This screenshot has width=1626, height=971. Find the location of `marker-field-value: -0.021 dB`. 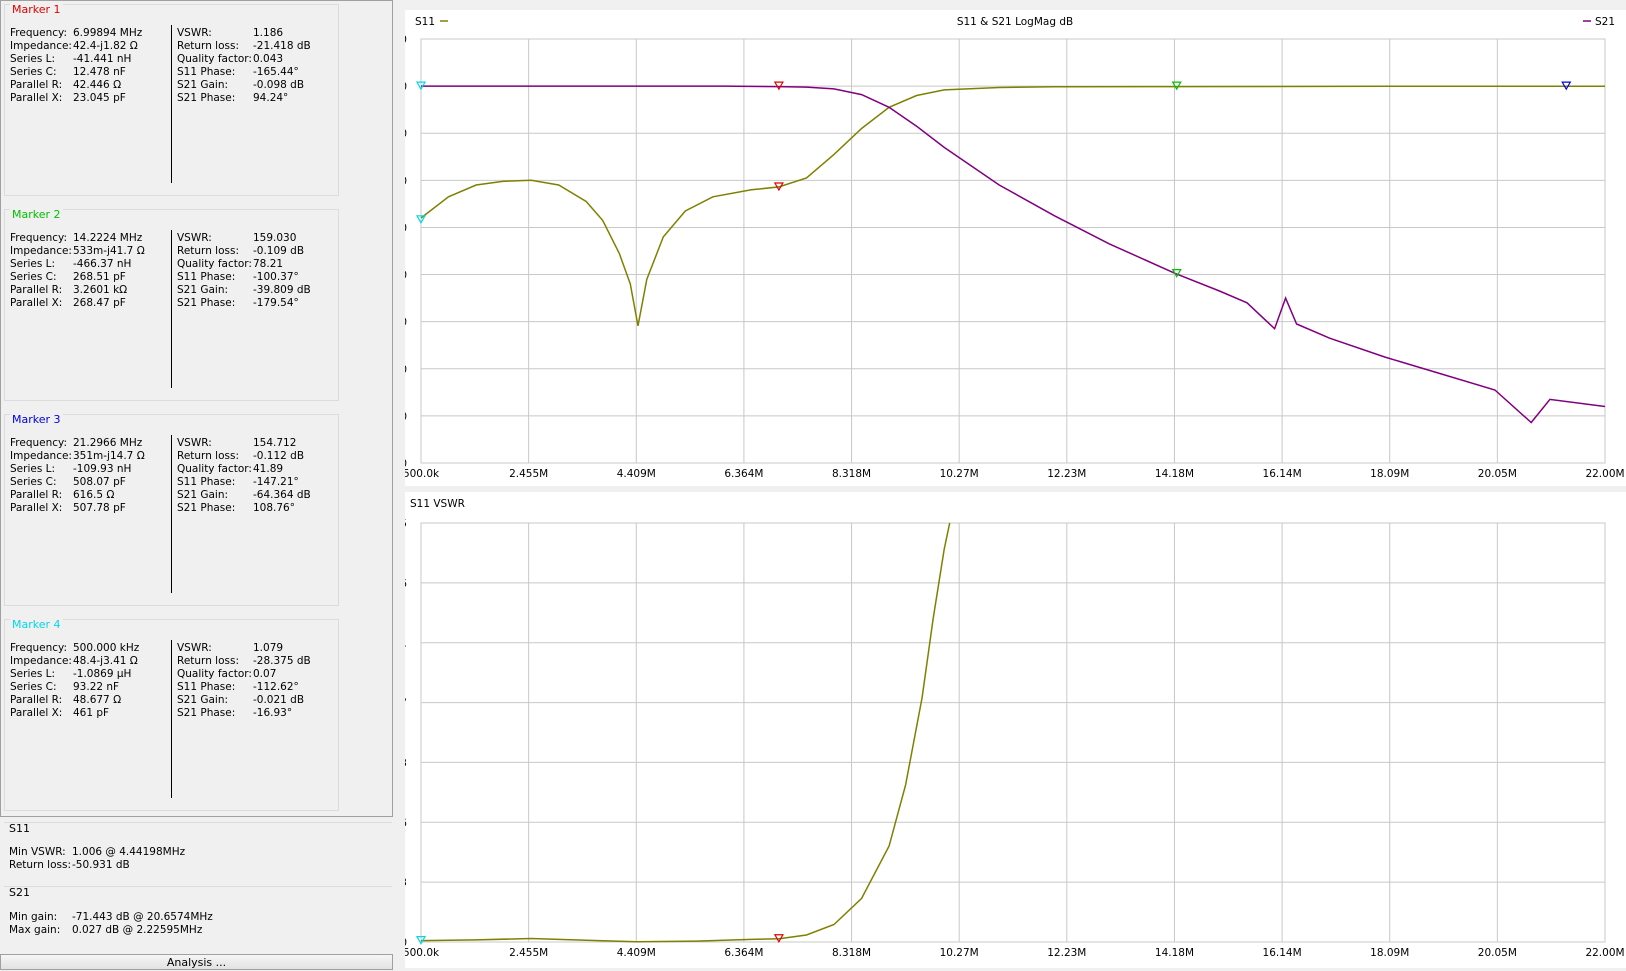

marker-field-value: -0.021 dB is located at coordinates (279, 700).